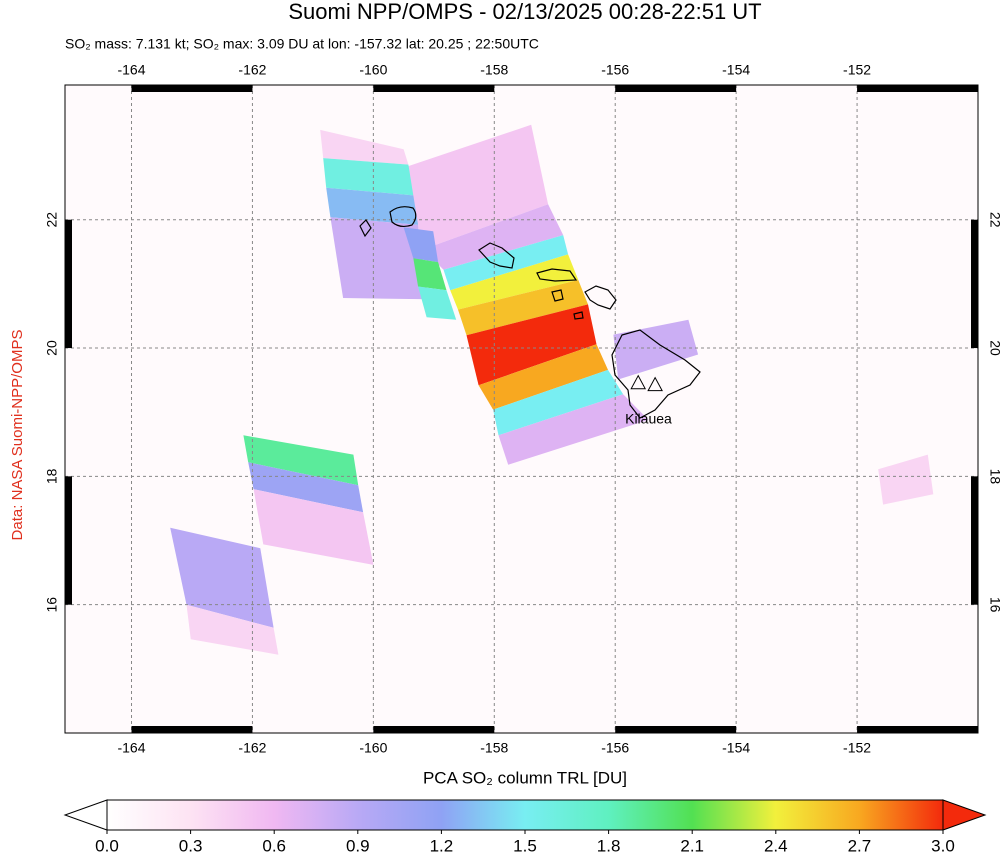  What do you see at coordinates (525, 815) in the screenshot?
I see `colorbar-ramp` at bounding box center [525, 815].